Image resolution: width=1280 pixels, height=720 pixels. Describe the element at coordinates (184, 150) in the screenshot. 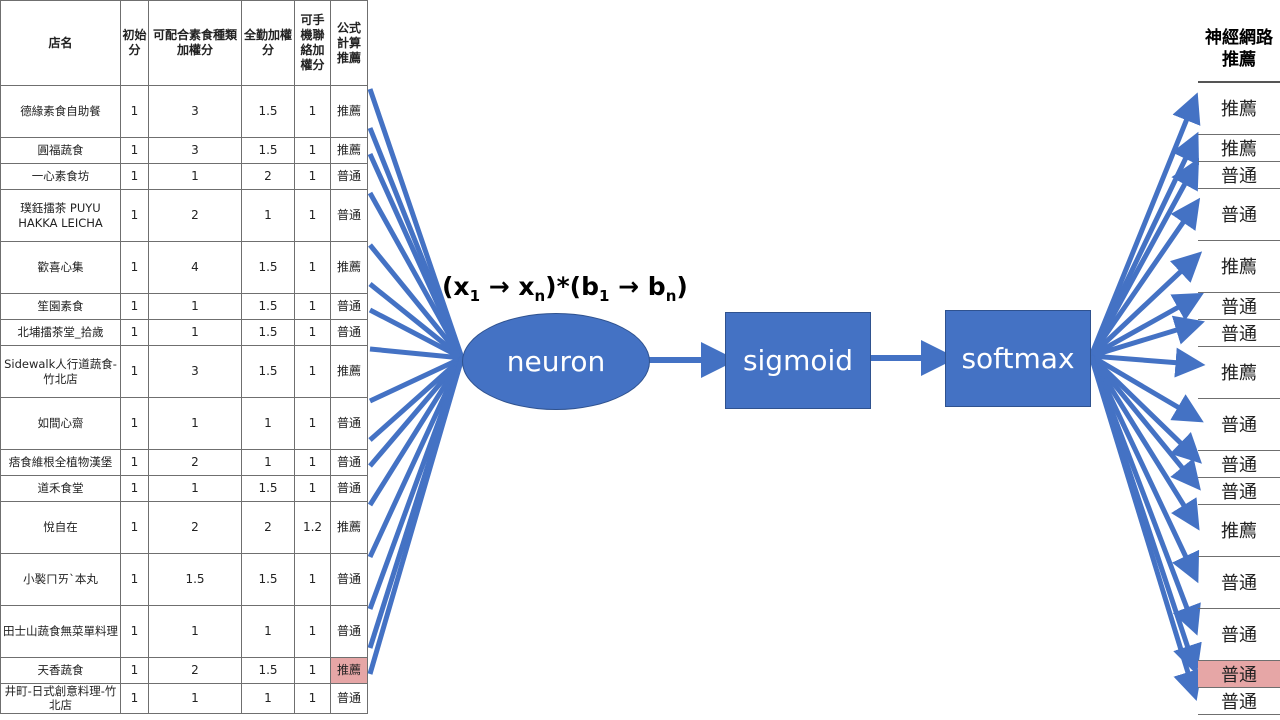

I see `source-table-row: 圓福蔬食 1 3 1.5 1 推薦` at that location.